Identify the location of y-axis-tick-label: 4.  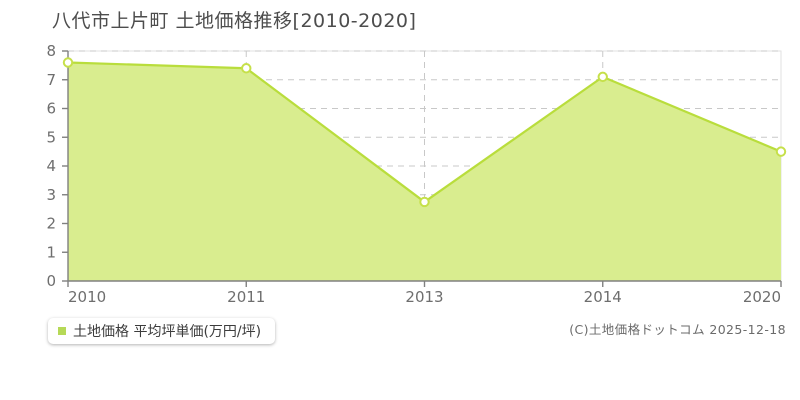
(51, 166).